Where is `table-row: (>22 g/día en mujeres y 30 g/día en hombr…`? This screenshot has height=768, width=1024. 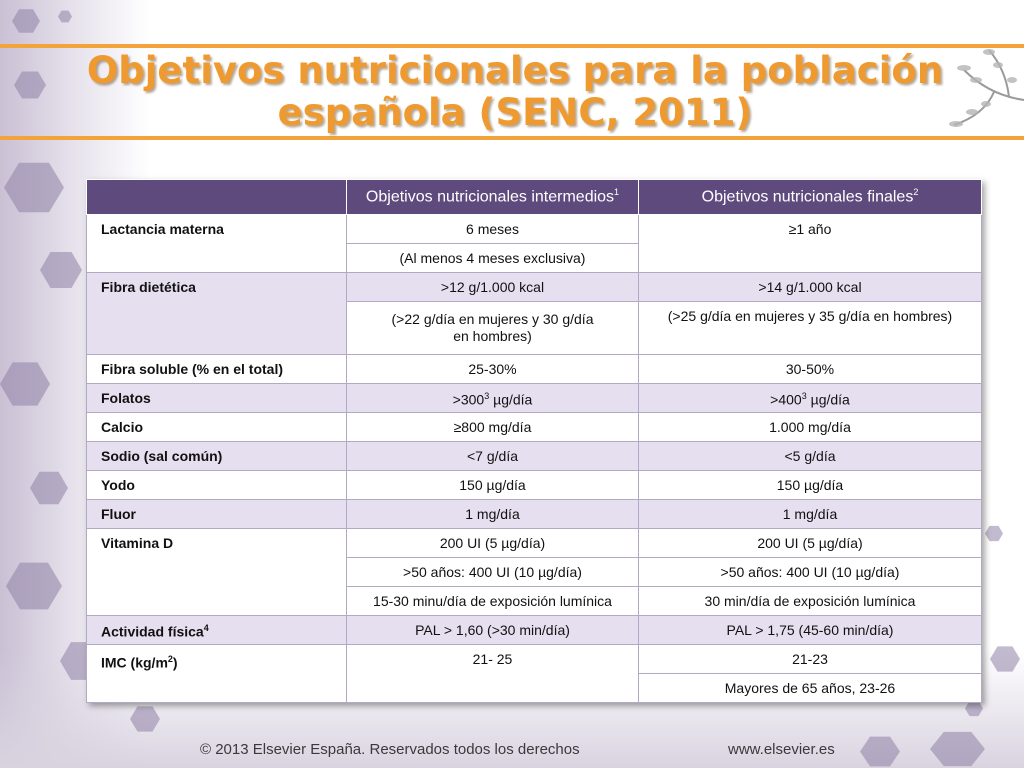 table-row: (>22 g/día en mujeres y 30 g/día en hombr… is located at coordinates (534, 328).